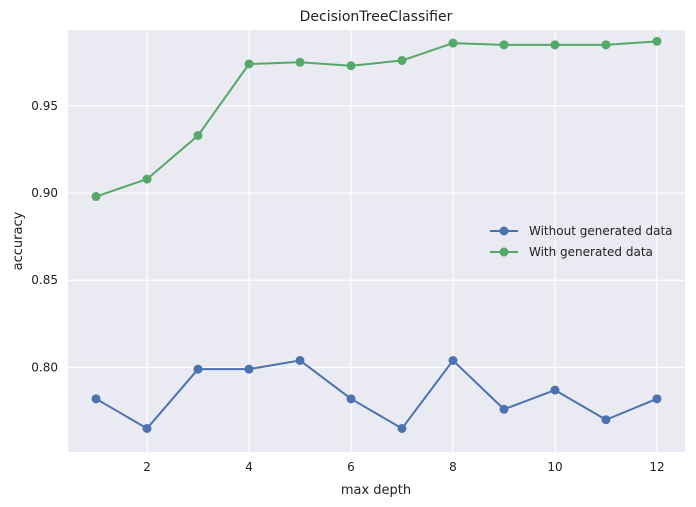 The height and width of the screenshot is (507, 696). I want to click on y-tick-label: 0.80, so click(44, 367).